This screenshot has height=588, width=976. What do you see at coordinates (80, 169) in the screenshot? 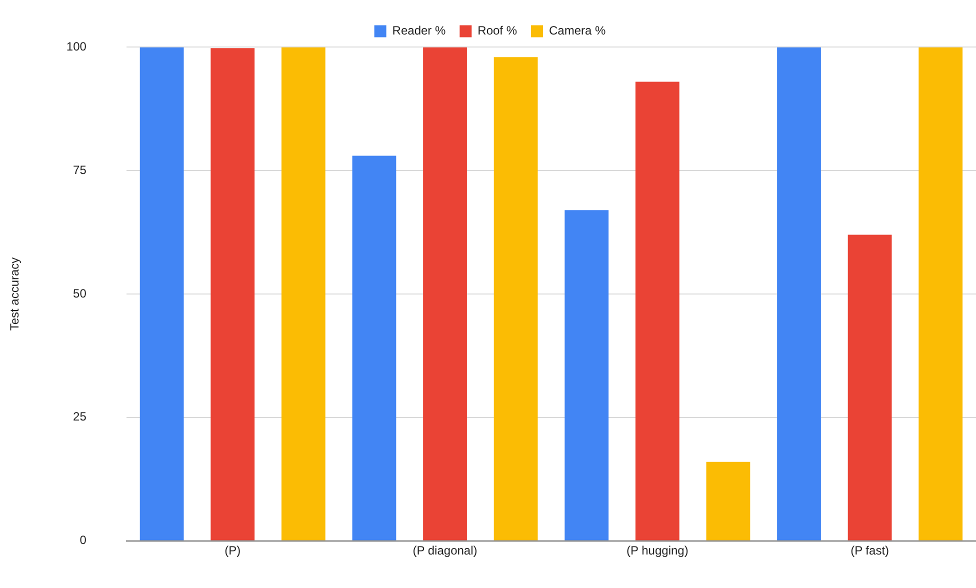
I see `y-tick-label: 75` at bounding box center [80, 169].